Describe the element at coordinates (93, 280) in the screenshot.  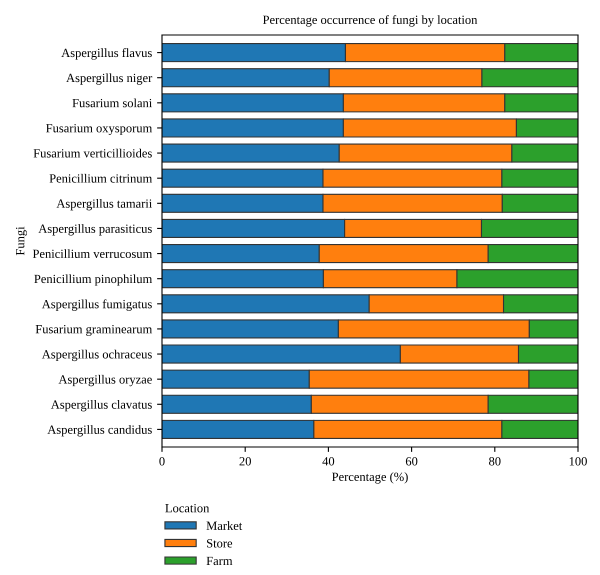
I see `y-tick-label: Penicillium pinophilum` at that location.